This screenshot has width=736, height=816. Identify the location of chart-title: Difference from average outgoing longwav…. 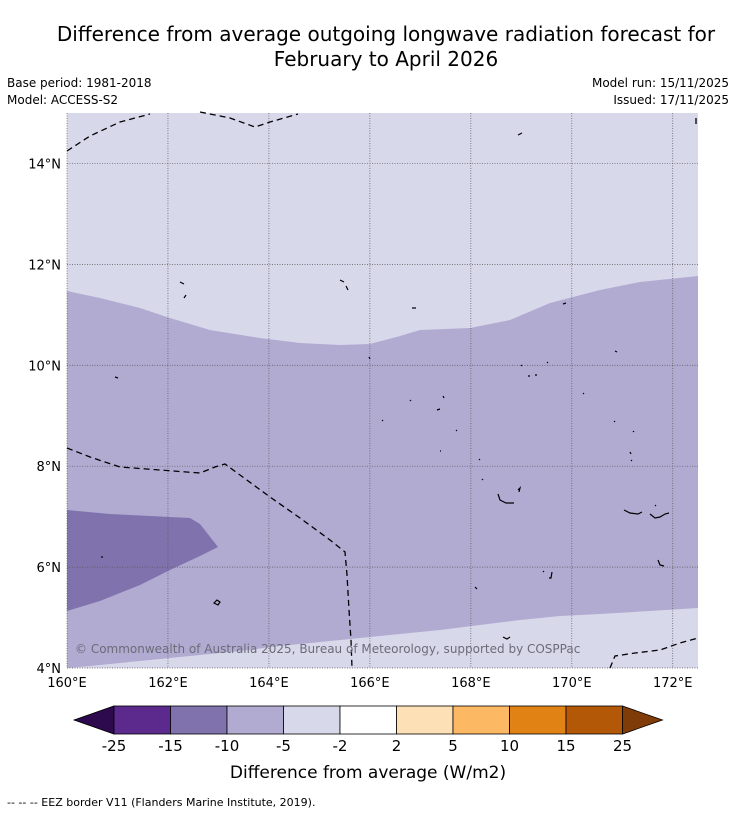
(368, 47).